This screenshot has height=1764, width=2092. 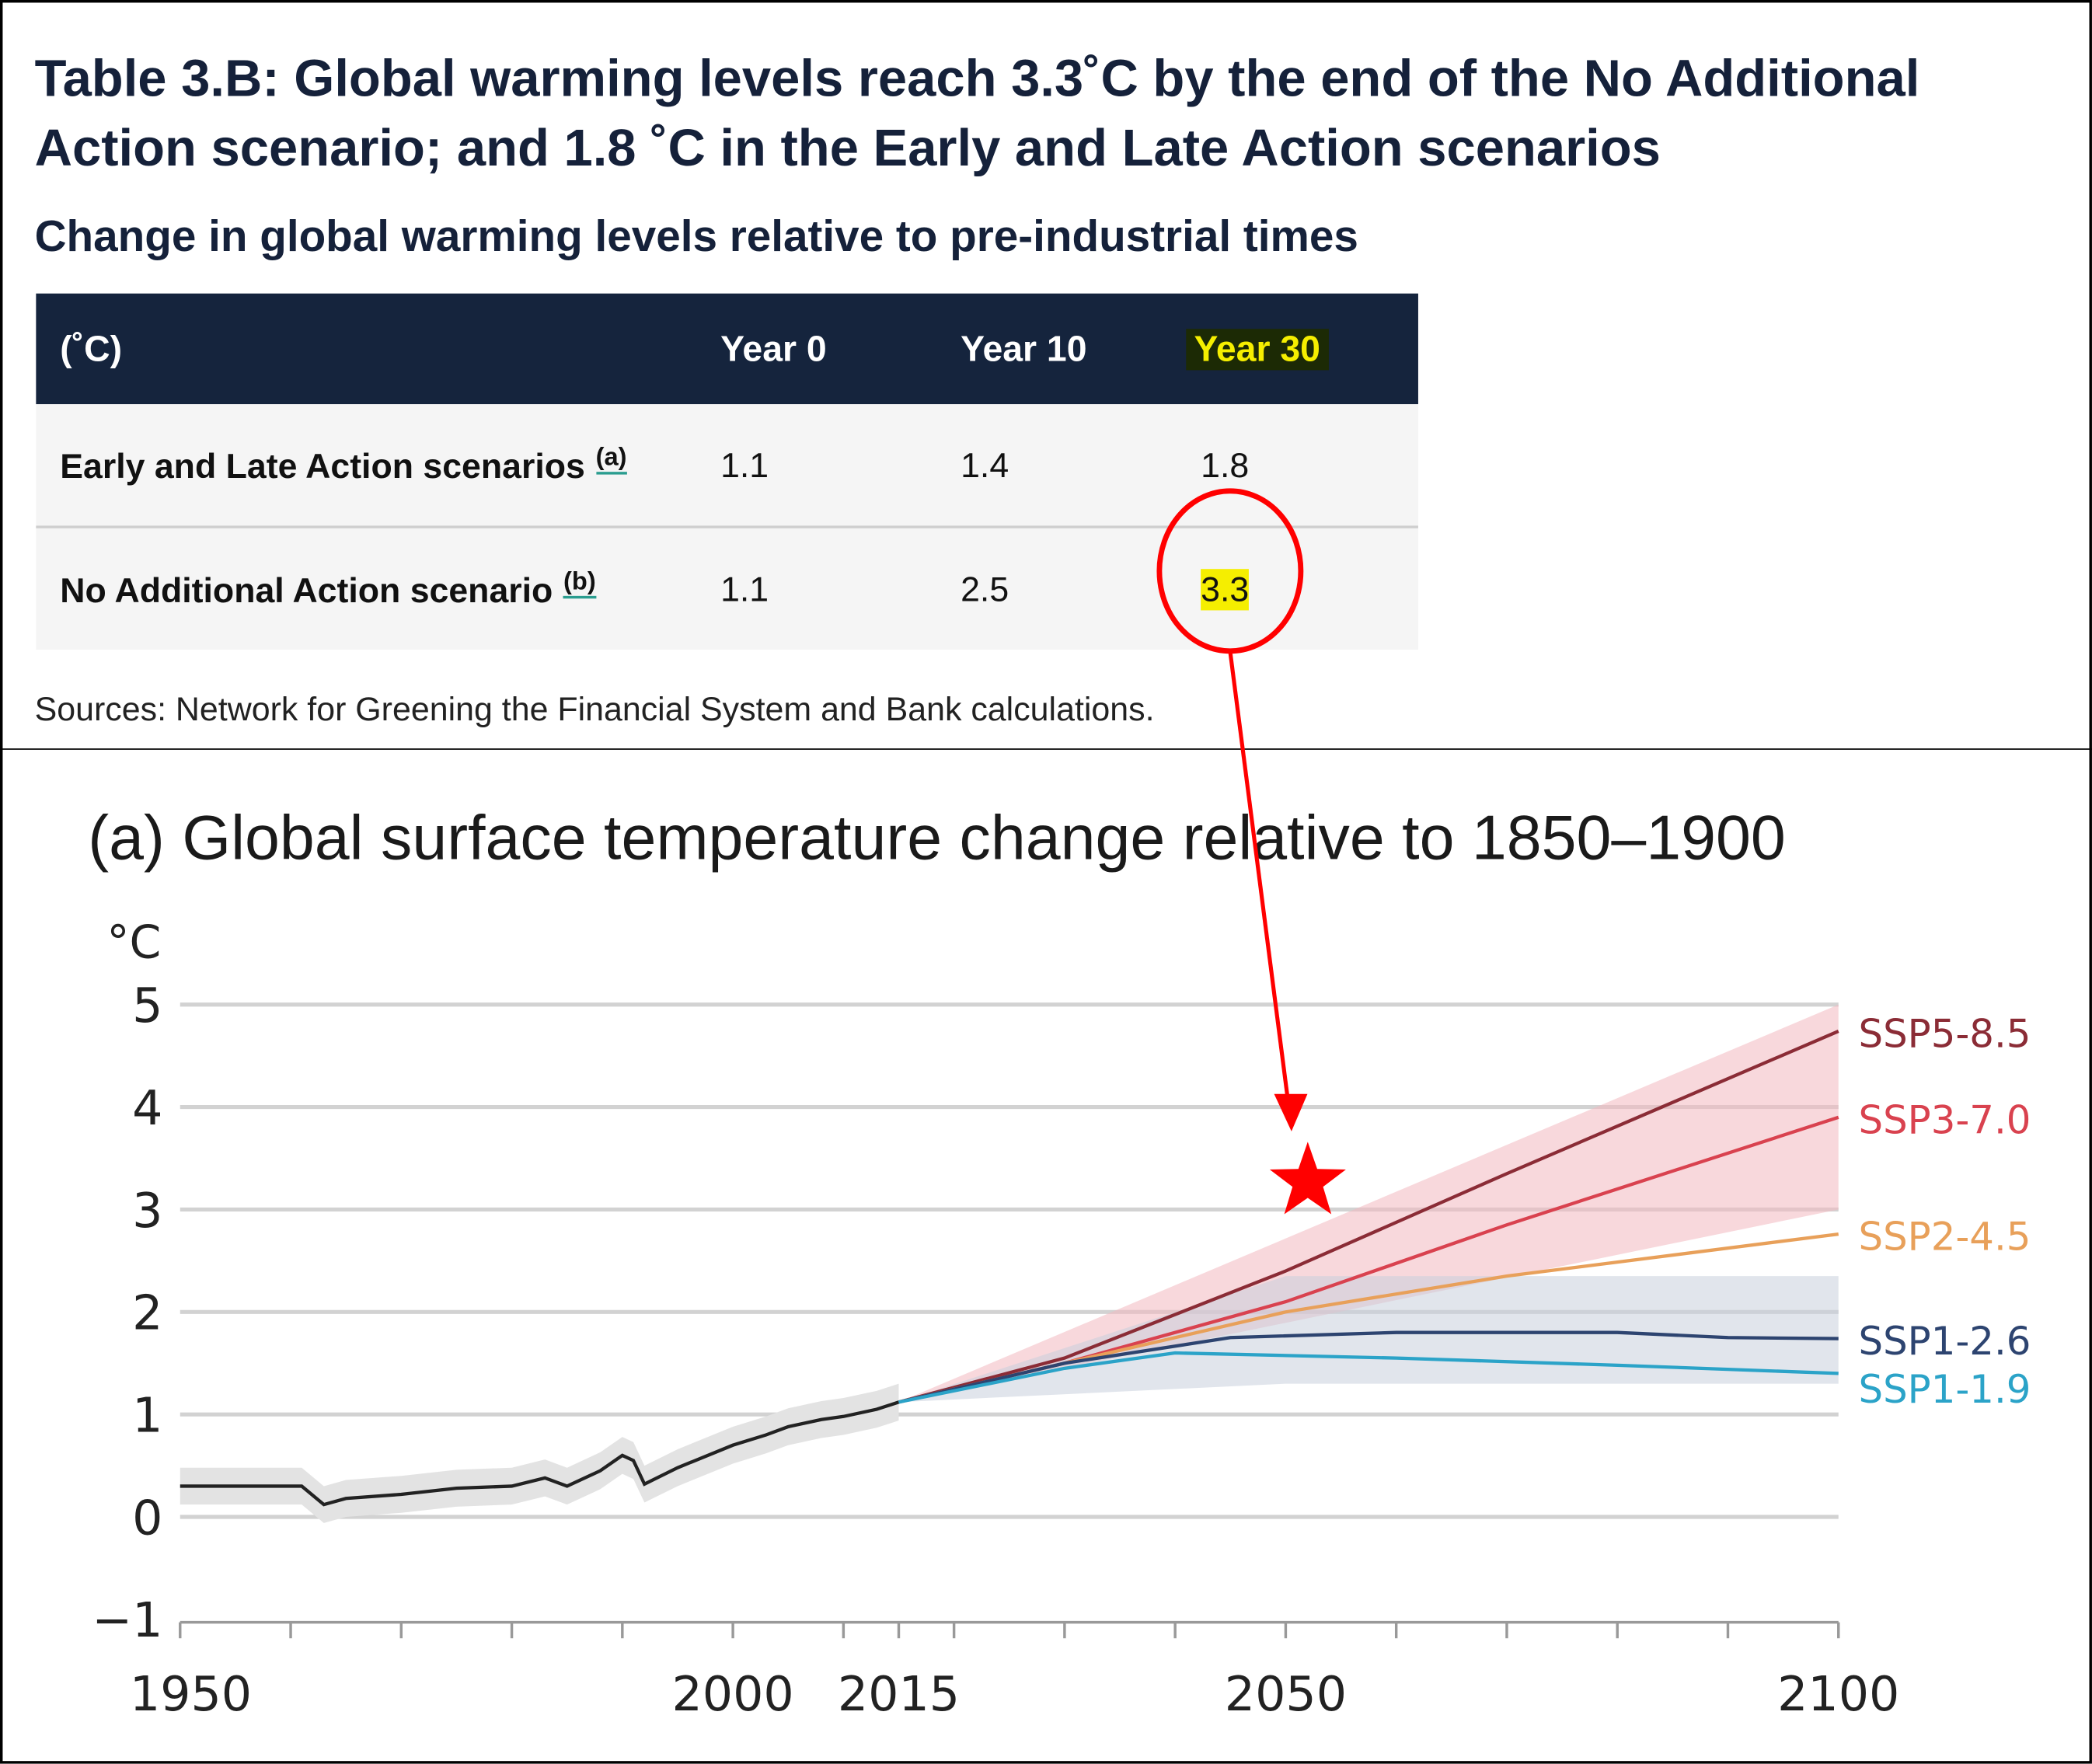 I want to click on series-line-ssp1-1.9, so click(x=1368, y=1377).